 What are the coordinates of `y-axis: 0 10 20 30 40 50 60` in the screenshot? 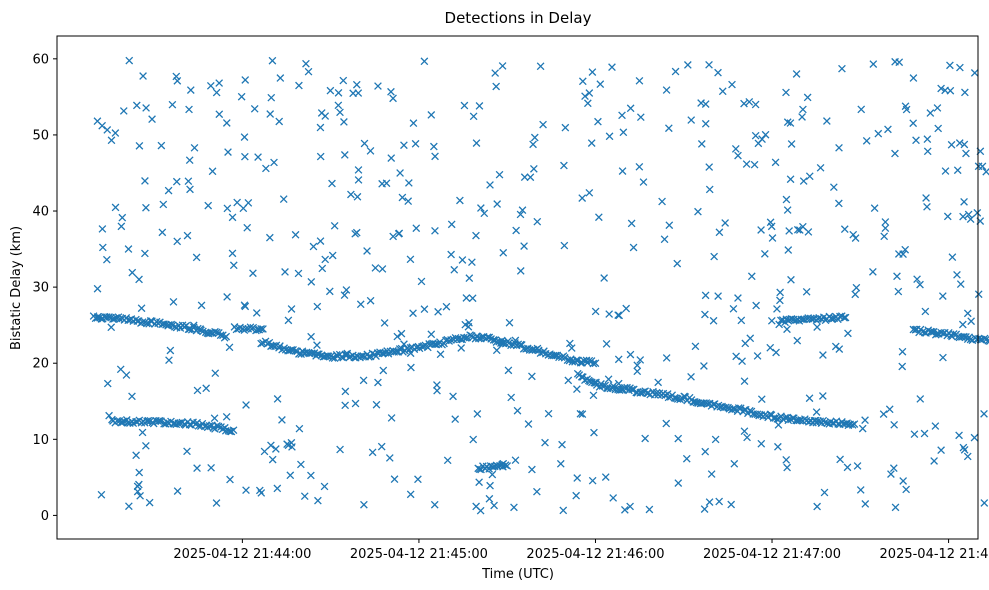 It's located at (44, 288).